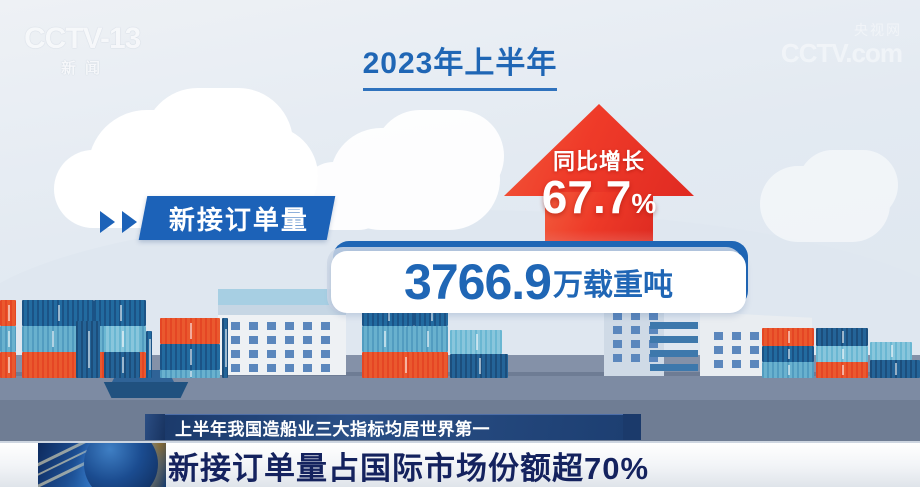 The height and width of the screenshot is (487, 920). Describe the element at coordinates (332, 429) in the screenshot. I see `caption-topic-text: 上半年我国造船业三大指标均居世界第一` at that location.